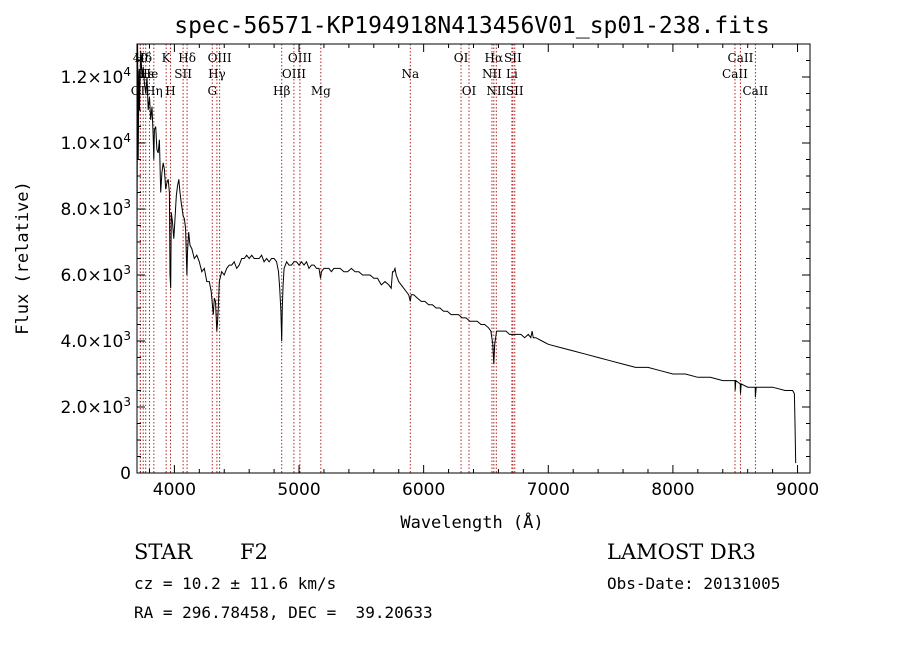  Describe the element at coordinates (797, 490) in the screenshot. I see `x-tick-label: 9000` at that location.